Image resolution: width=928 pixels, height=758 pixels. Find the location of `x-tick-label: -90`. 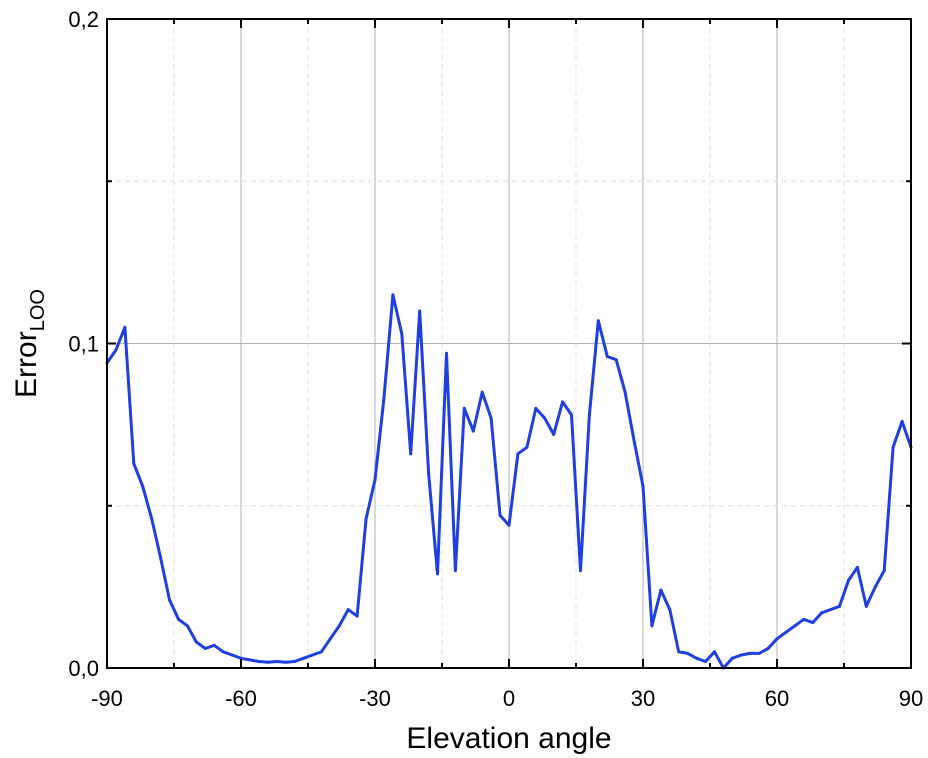

x-tick-label: -90 is located at coordinates (107, 698).